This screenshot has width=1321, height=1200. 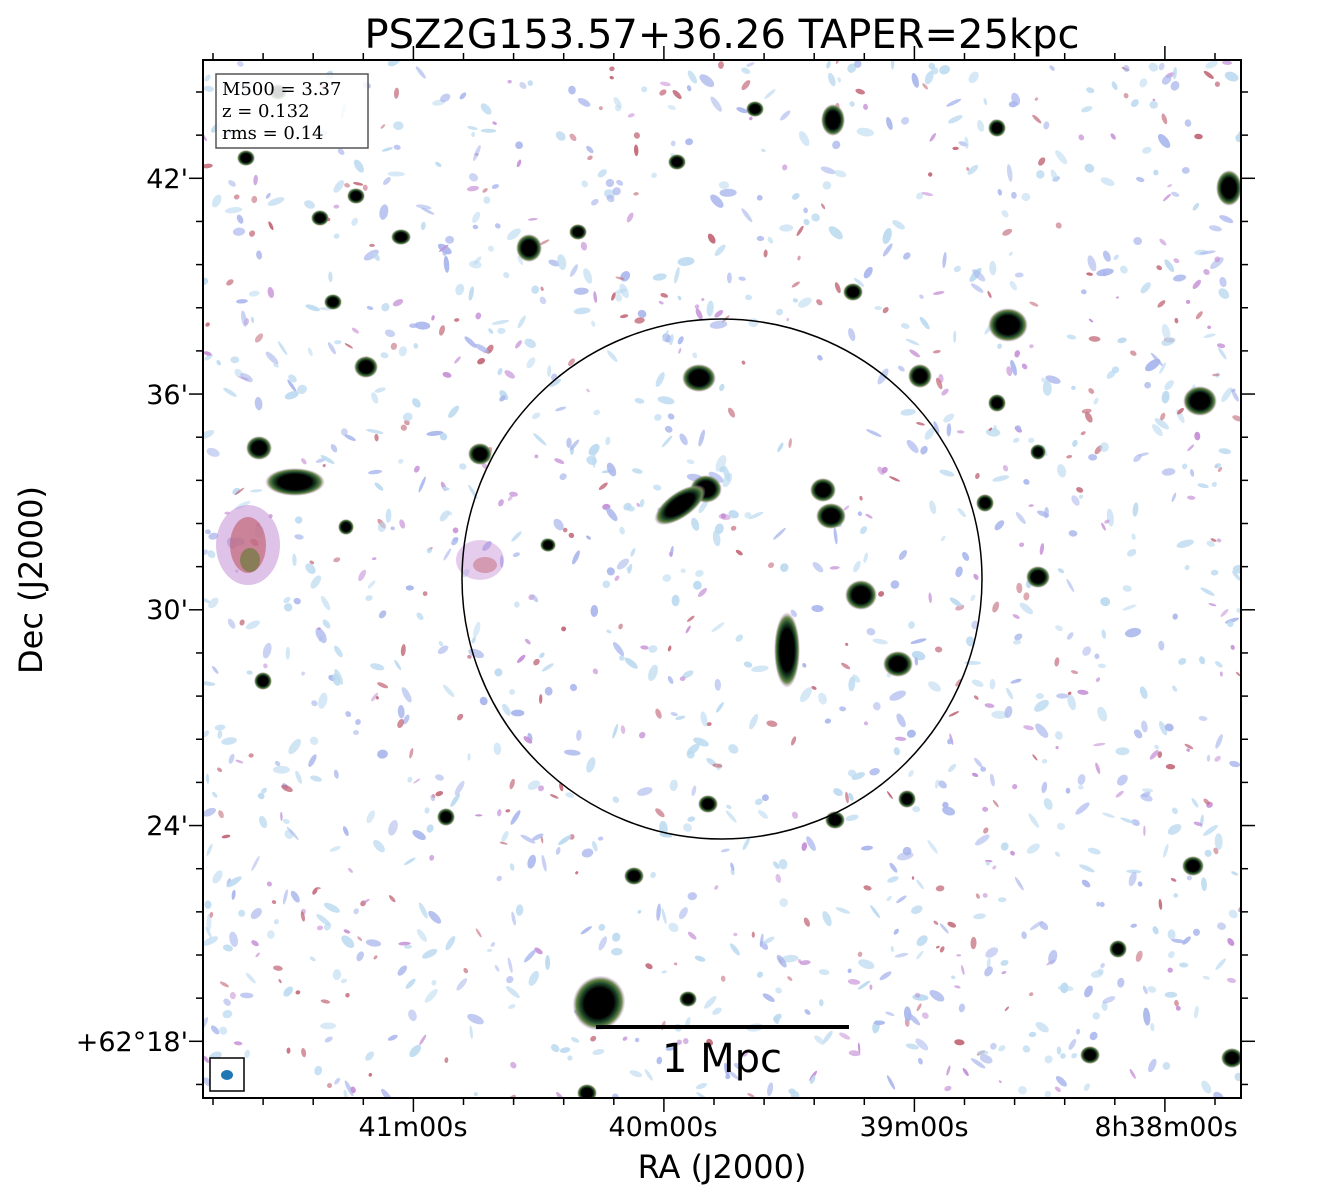 I want to click on info-redshift: z = 0.132, so click(x=266, y=111).